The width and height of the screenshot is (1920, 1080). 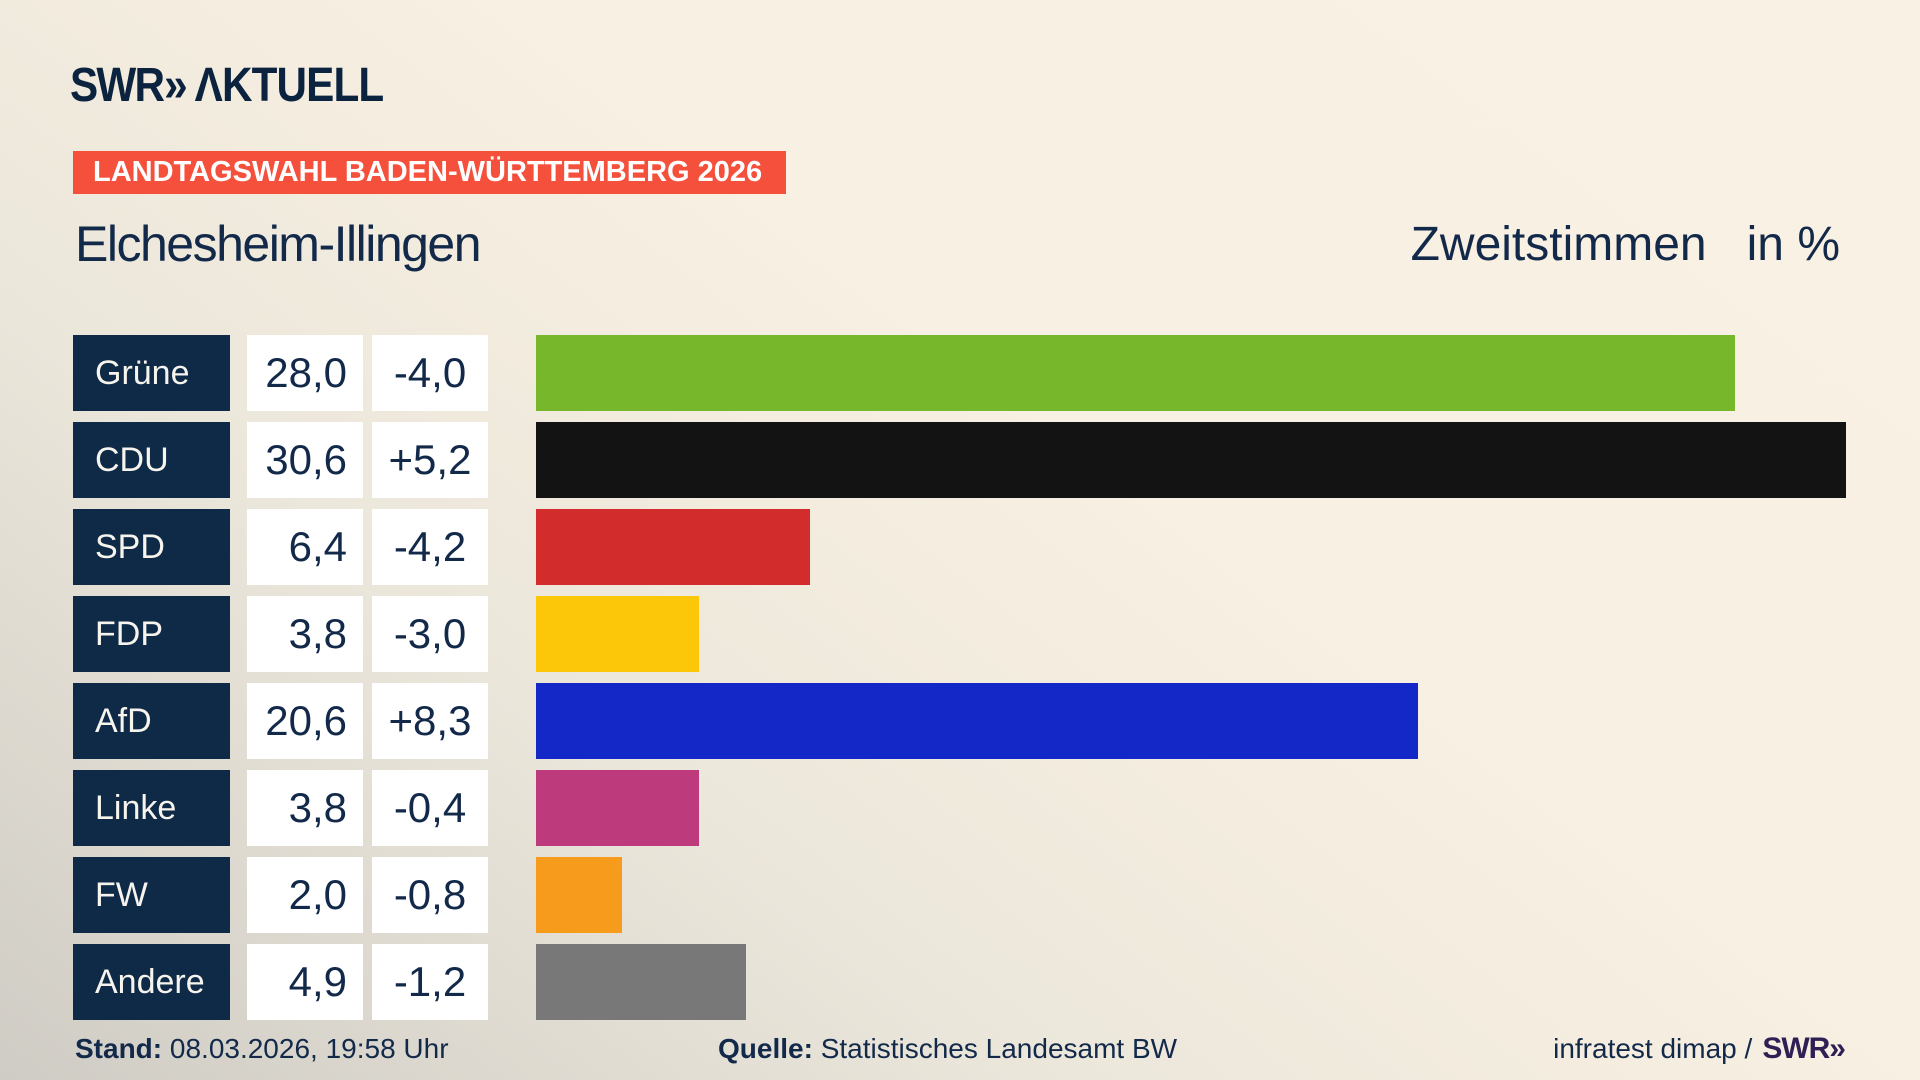 What do you see at coordinates (430, 721) in the screenshot?
I see `change-cell: +8,3` at bounding box center [430, 721].